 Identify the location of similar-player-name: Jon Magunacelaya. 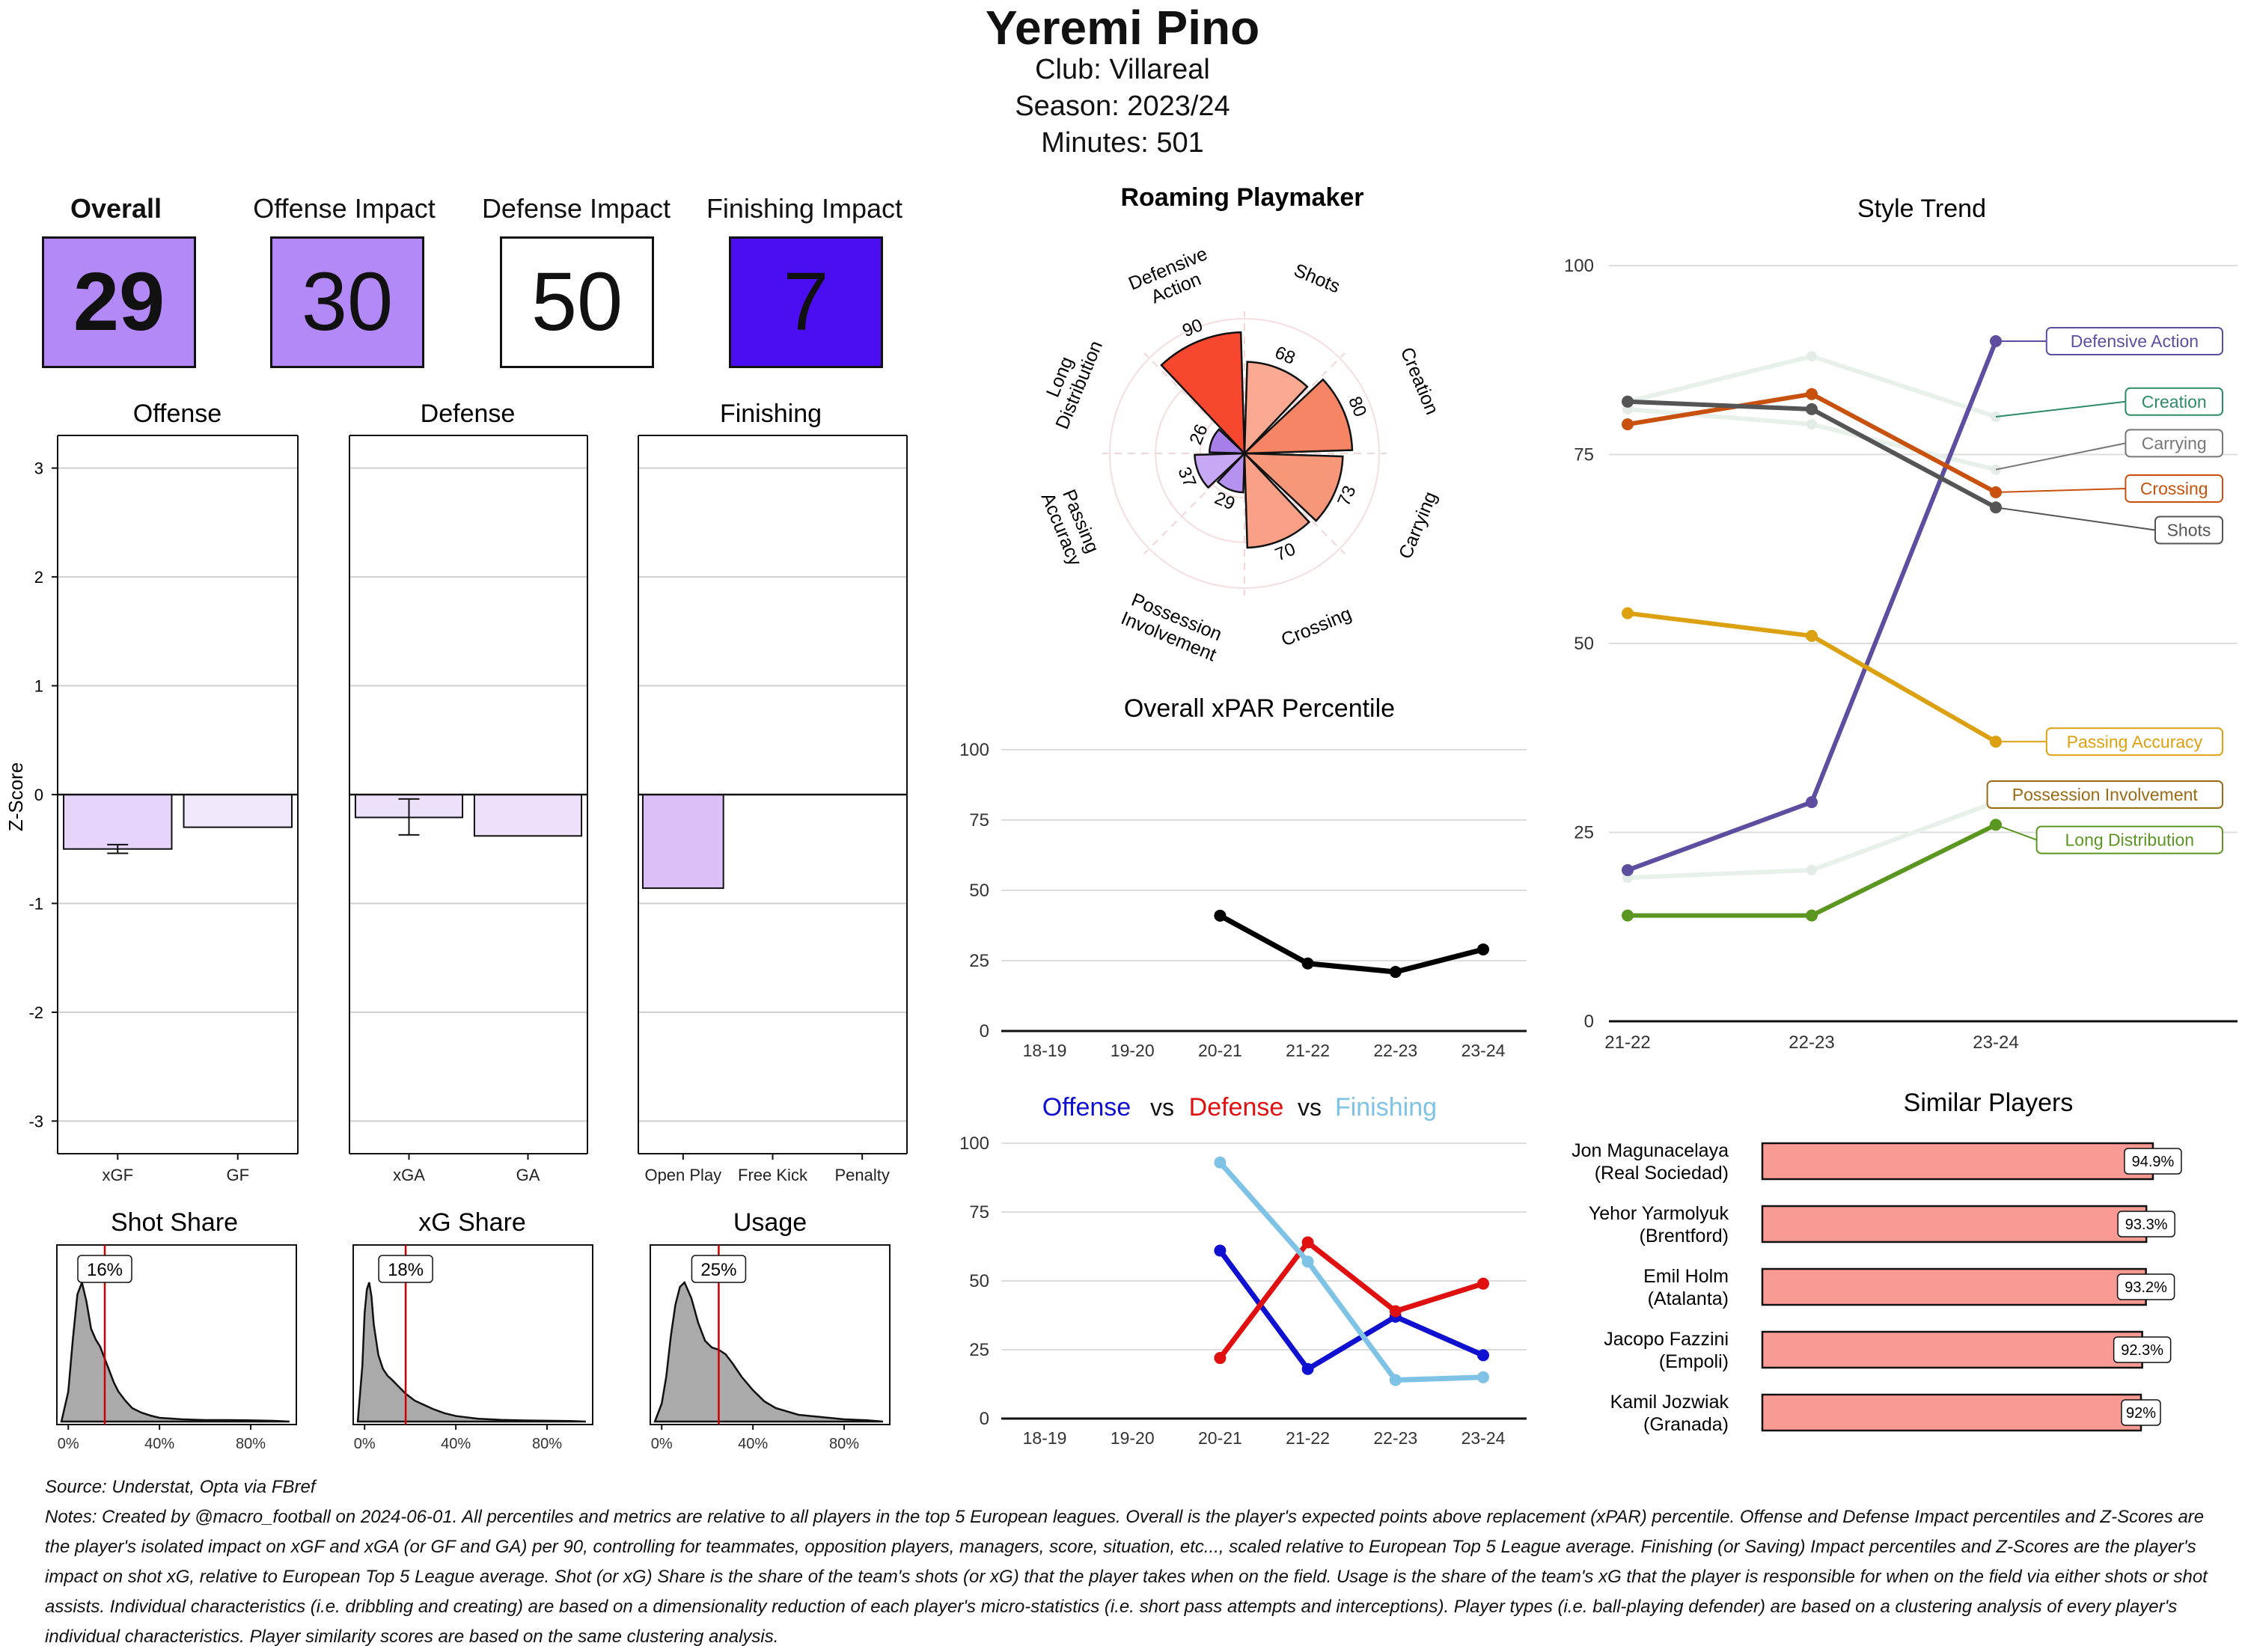
(1650, 1150).